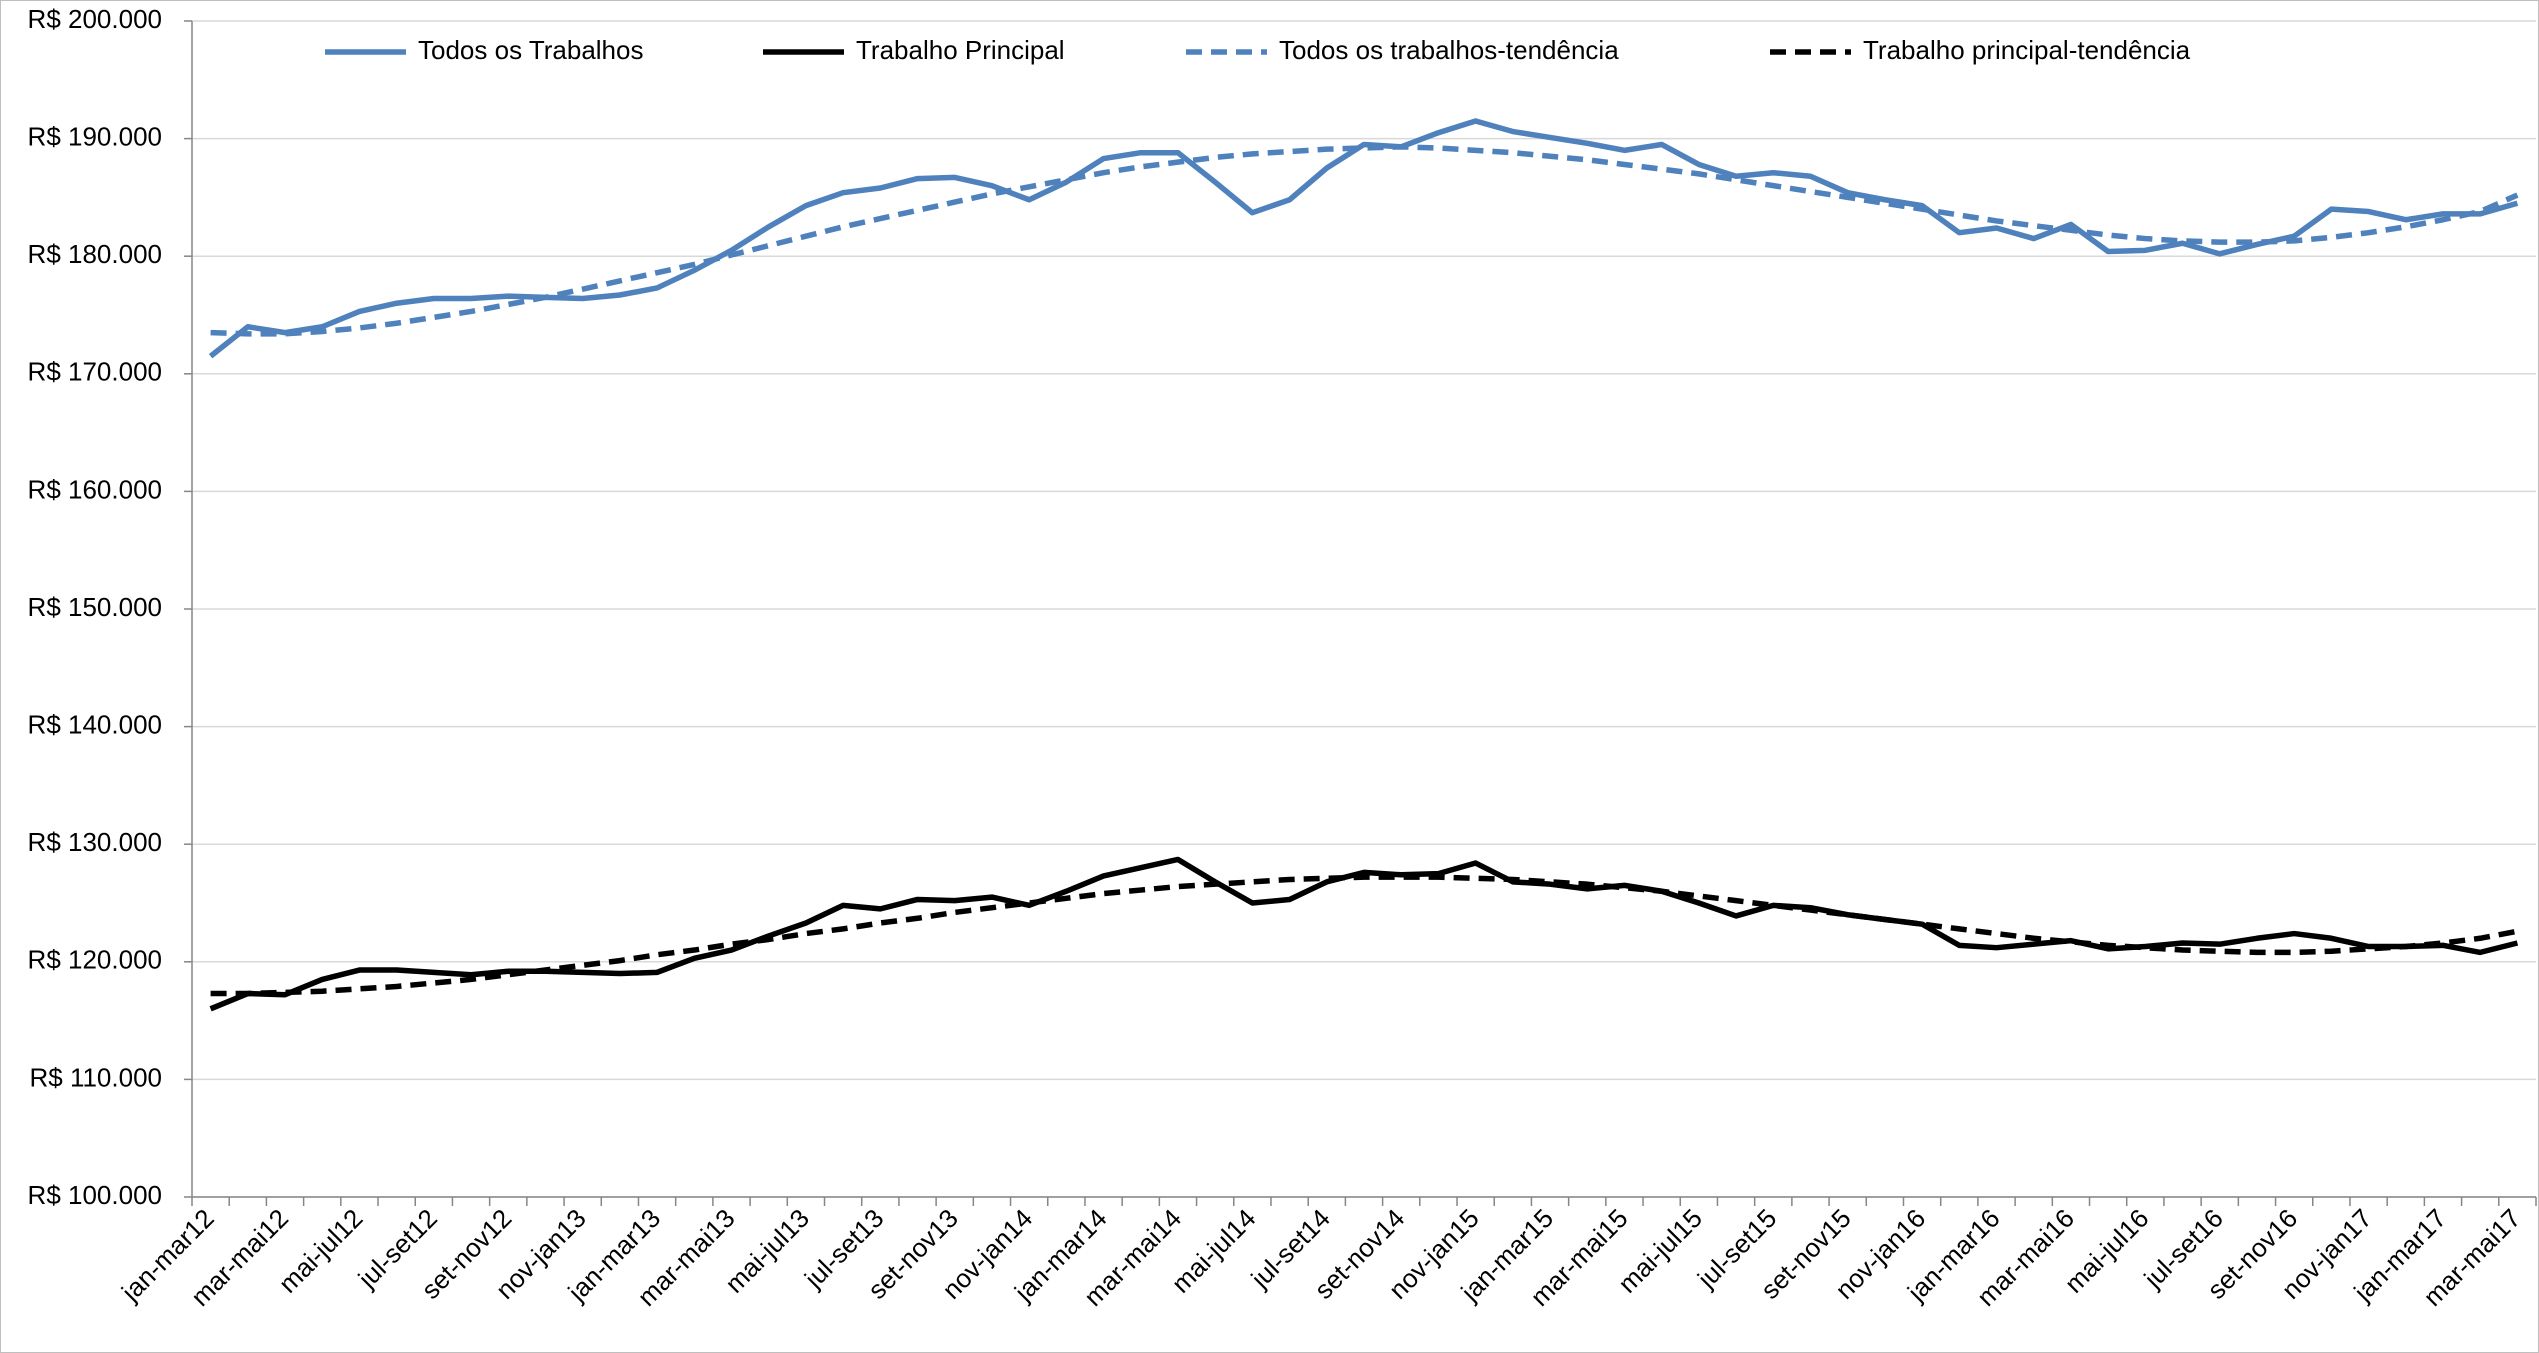 This screenshot has height=1353, width=2539. Describe the element at coordinates (95, 489) in the screenshot. I see `y-tick-label: R$ 160.000` at that location.